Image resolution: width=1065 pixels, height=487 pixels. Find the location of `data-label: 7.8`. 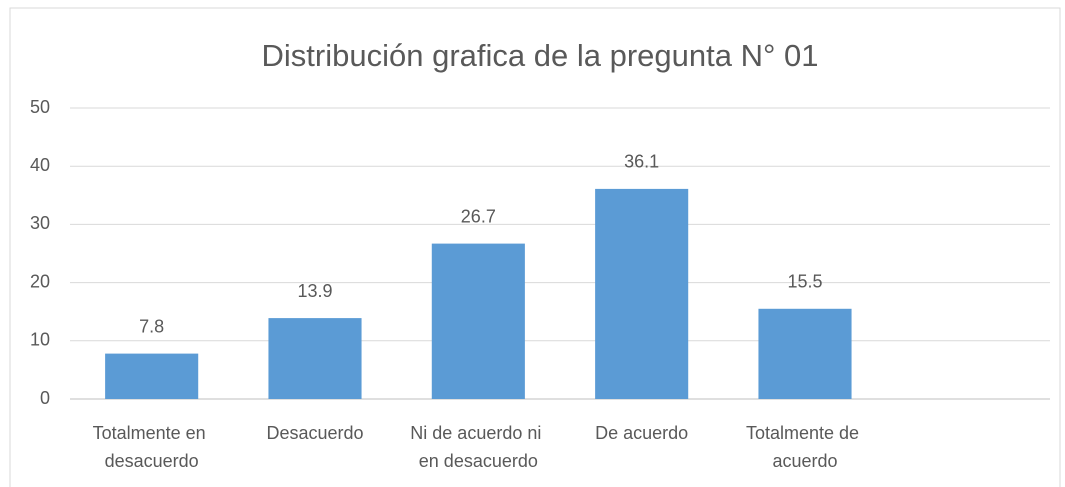

data-label: 7.8 is located at coordinates (151, 326).